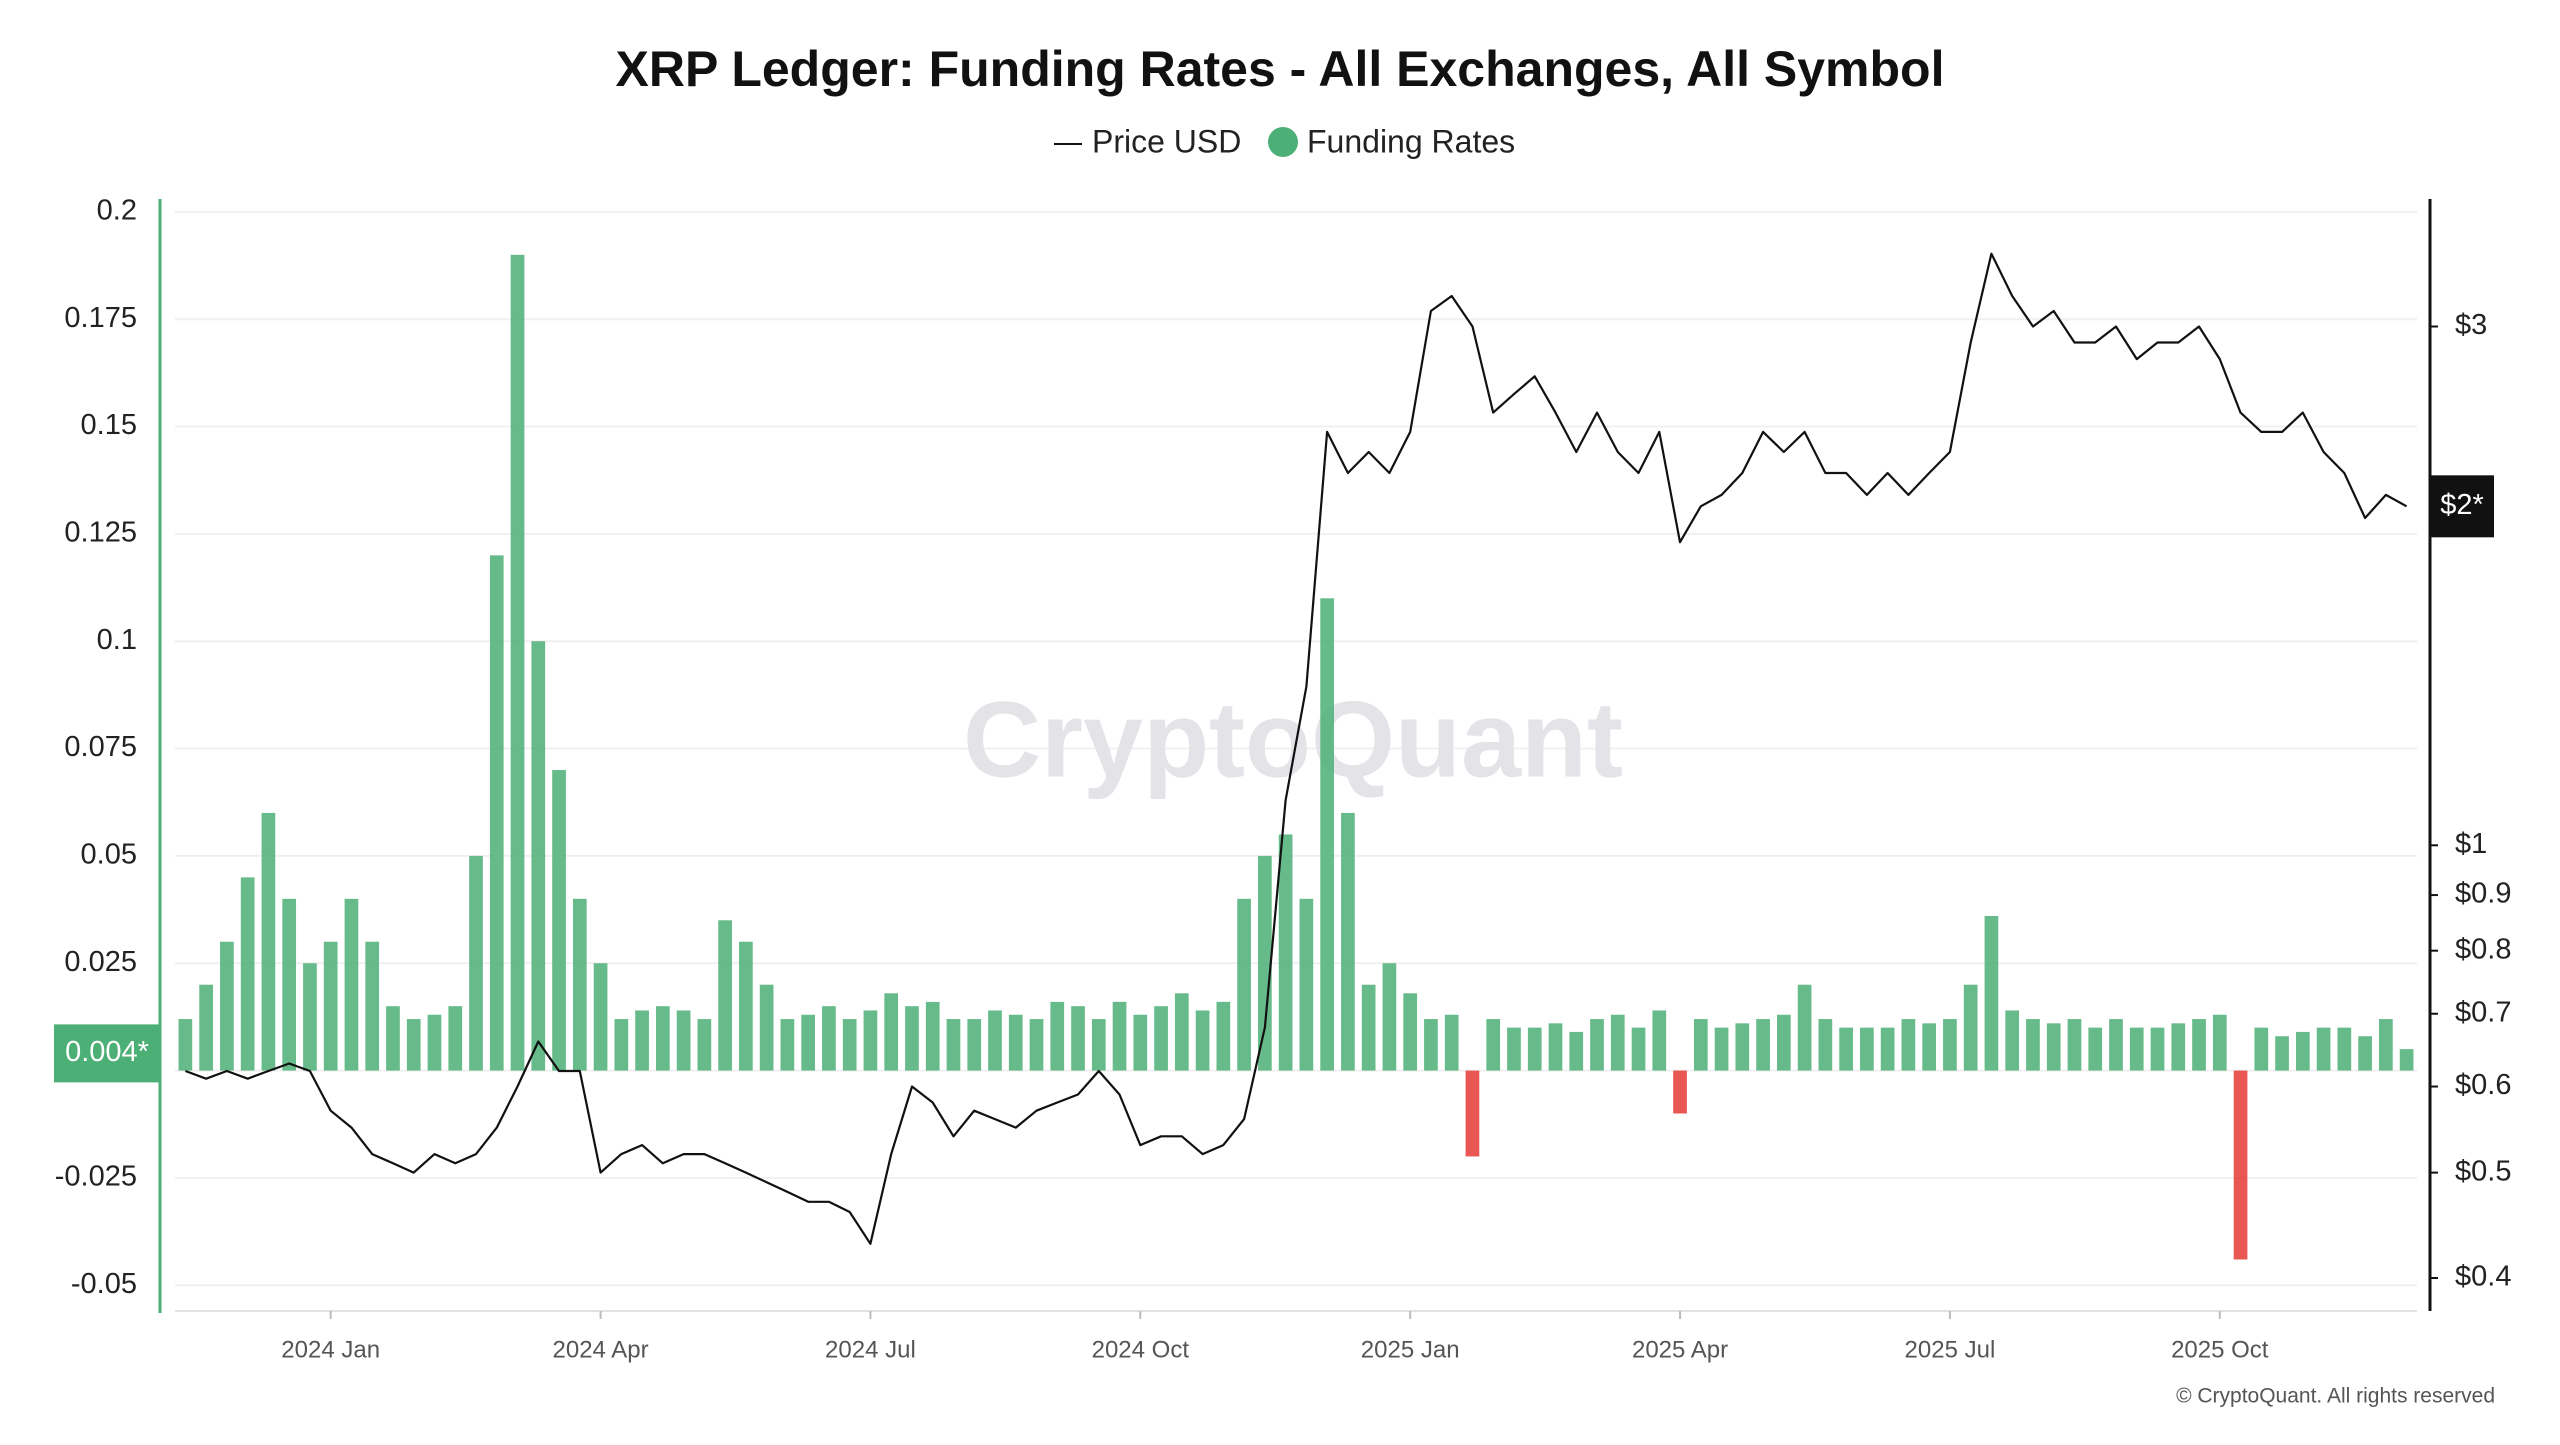 Image resolution: width=2560 pixels, height=1445 pixels. I want to click on y-tick-label: -0.025, so click(96, 1177).